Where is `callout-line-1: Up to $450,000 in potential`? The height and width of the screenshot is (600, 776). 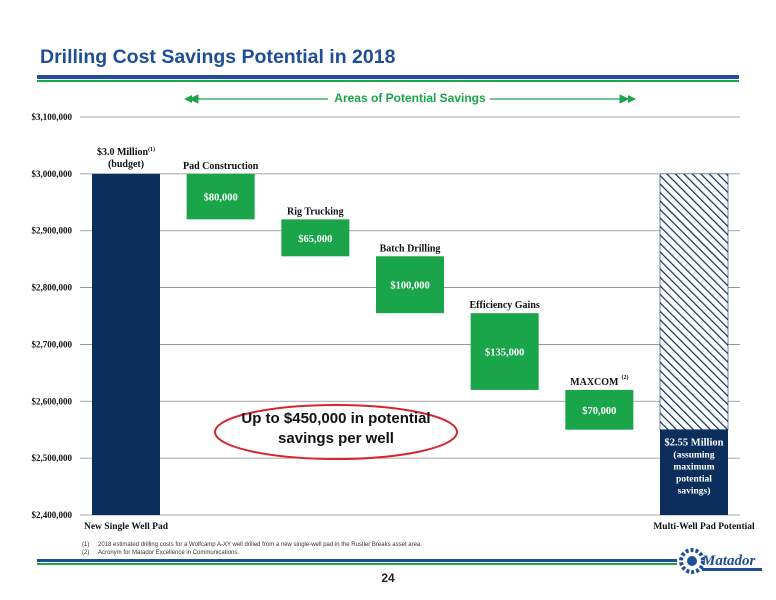
callout-line-1: Up to $450,000 in potential is located at coordinates (336, 418).